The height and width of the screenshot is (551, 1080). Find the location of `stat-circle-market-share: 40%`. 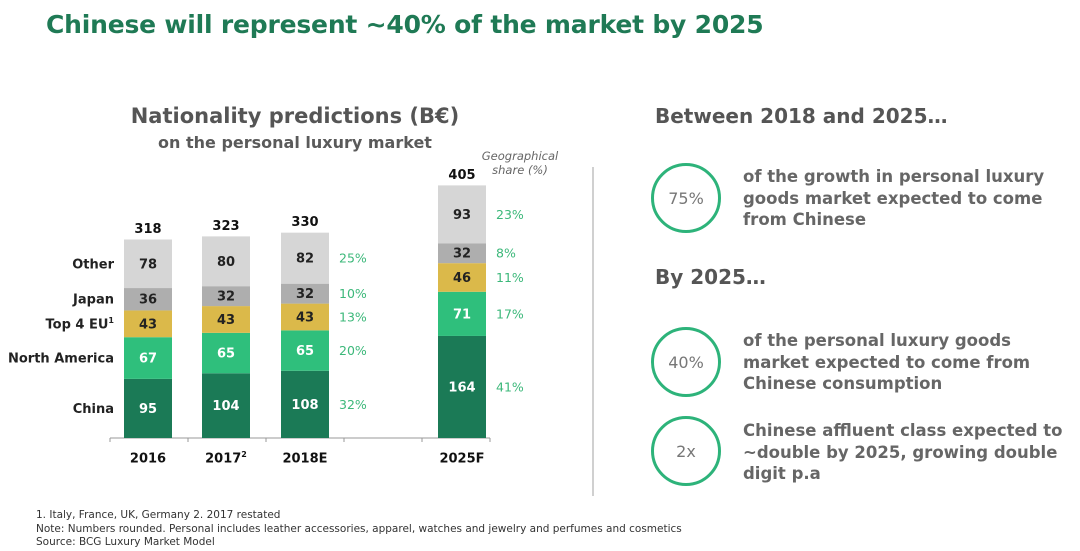

stat-circle-market-share: 40% is located at coordinates (686, 362).